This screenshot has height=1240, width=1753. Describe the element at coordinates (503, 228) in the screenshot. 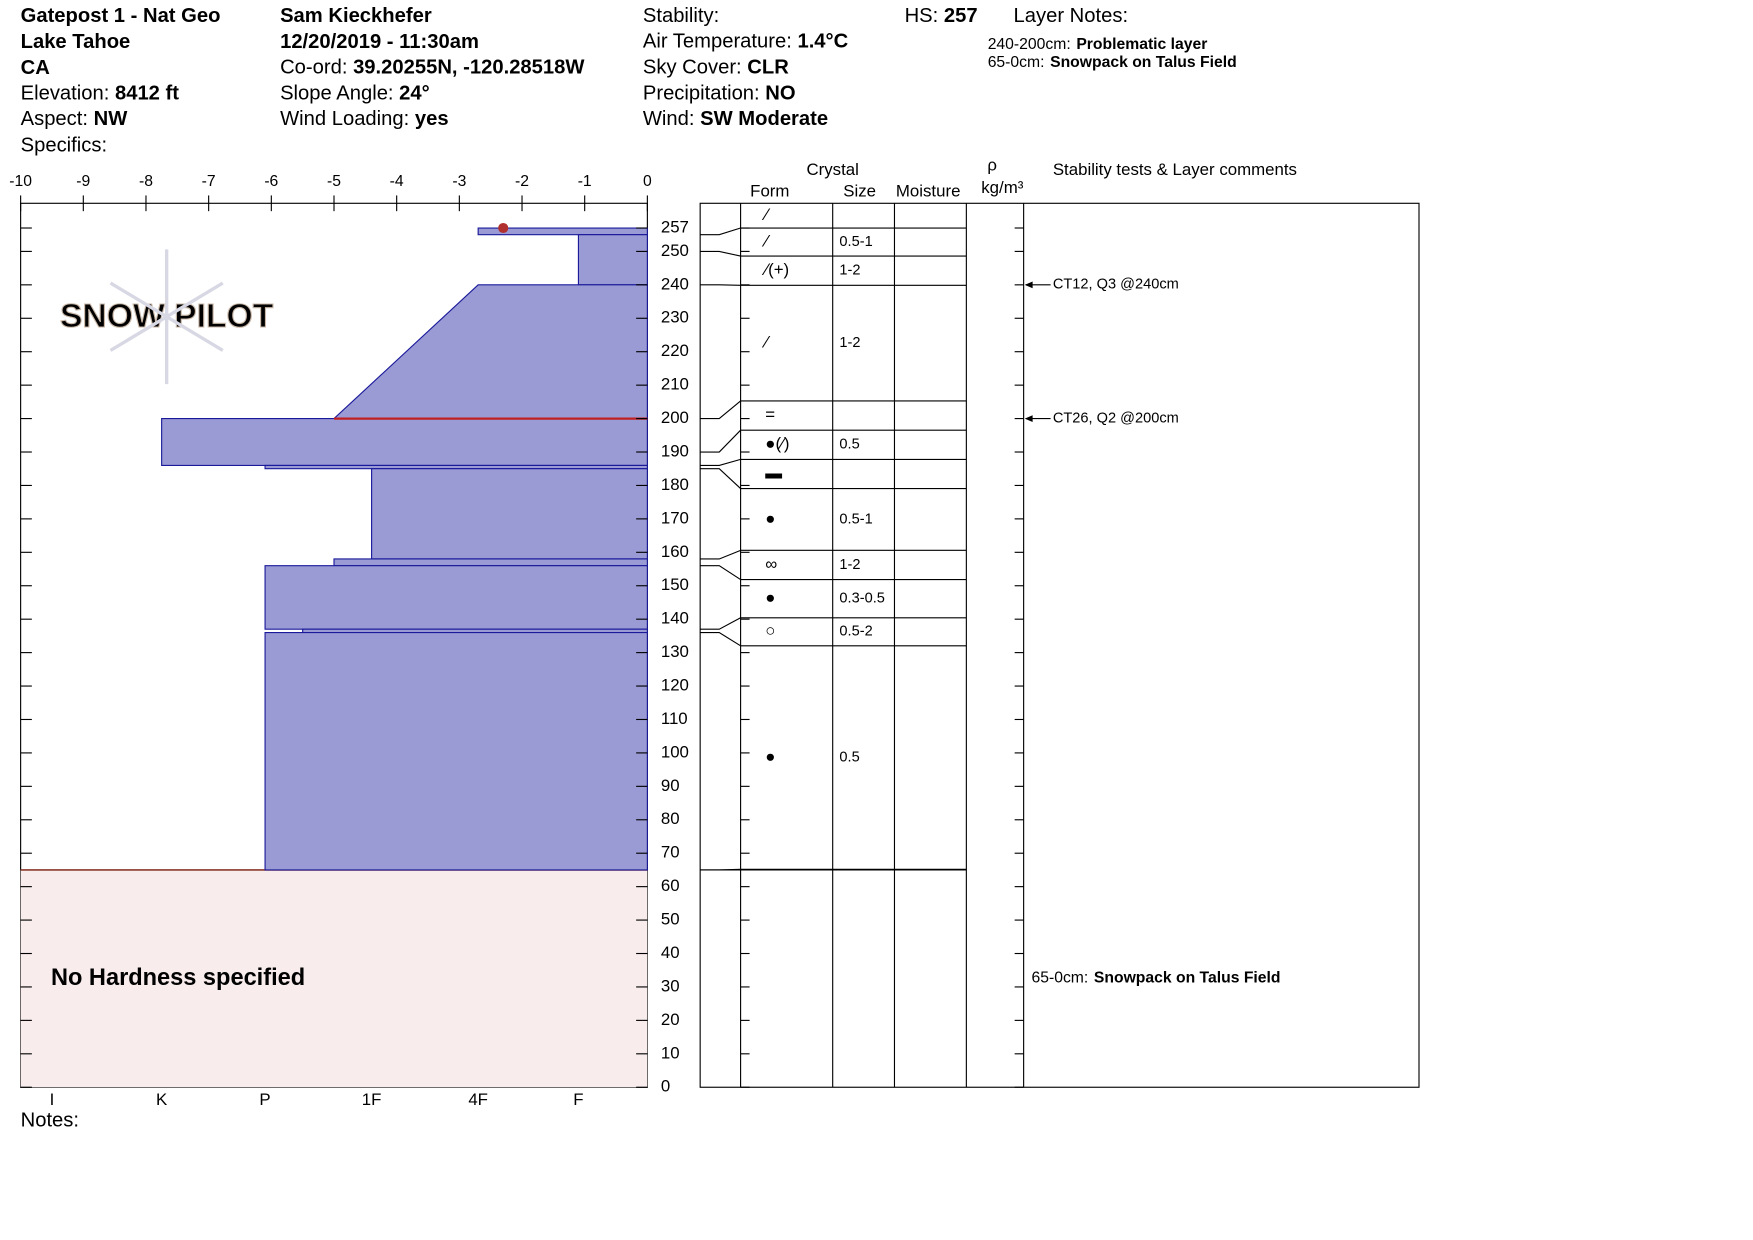

I see `surface-temp` at that location.